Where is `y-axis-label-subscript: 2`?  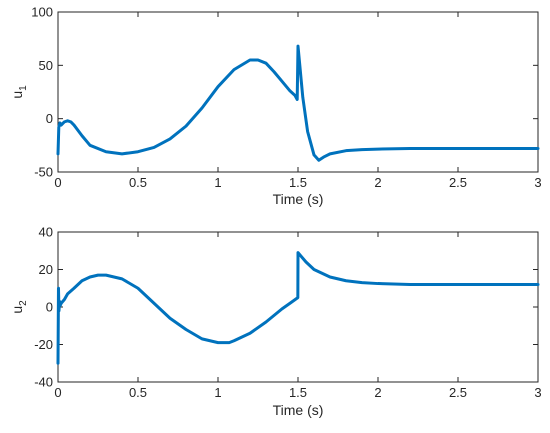 y-axis-label-subscript: 2 is located at coordinates (23, 303).